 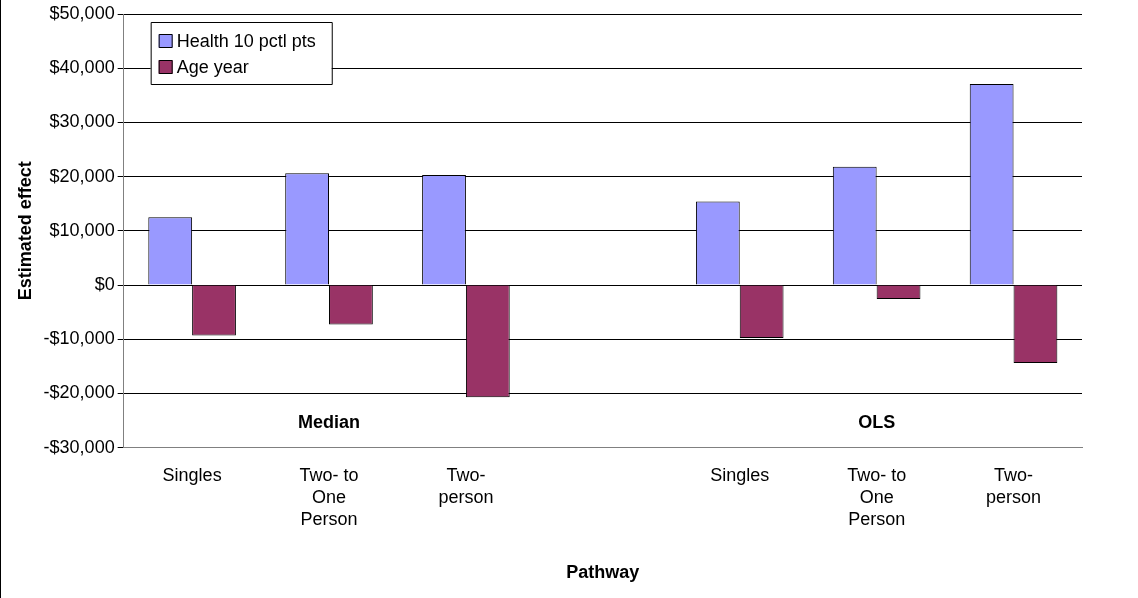 I want to click on y-tick-label: $0, so click(x=104, y=283).